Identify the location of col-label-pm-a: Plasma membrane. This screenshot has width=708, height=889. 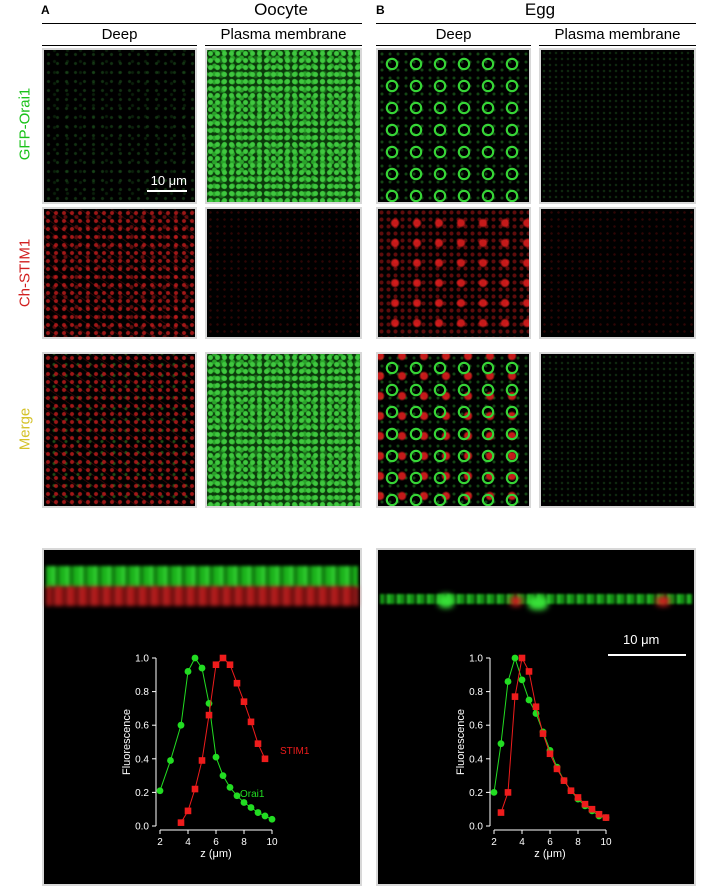
(283, 34).